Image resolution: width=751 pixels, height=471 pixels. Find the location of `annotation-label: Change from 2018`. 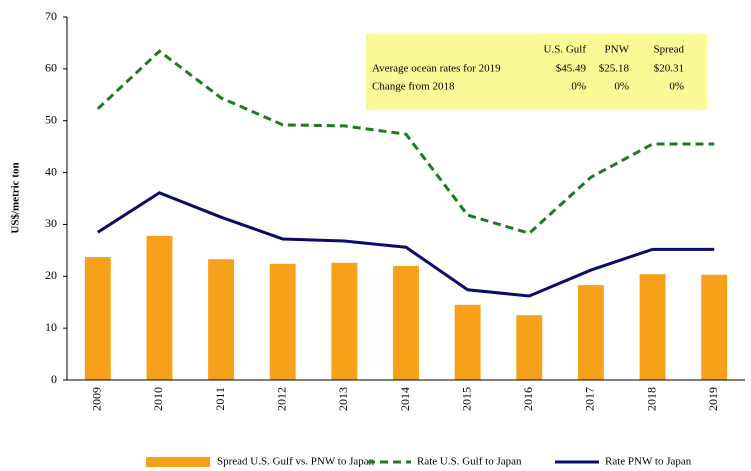

annotation-label: Change from 2018 is located at coordinates (413, 87).